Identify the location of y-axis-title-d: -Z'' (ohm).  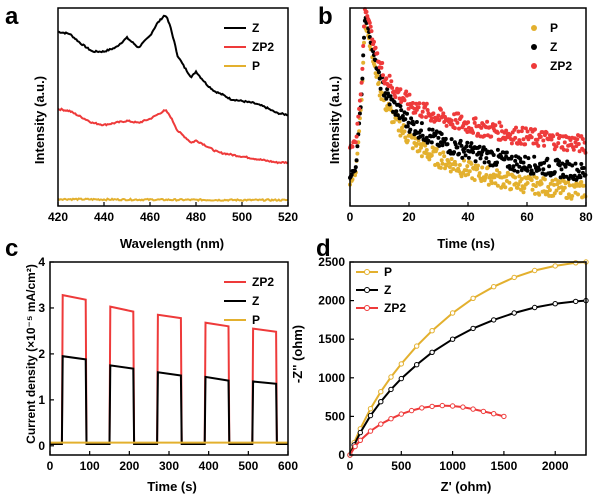
(297, 354).